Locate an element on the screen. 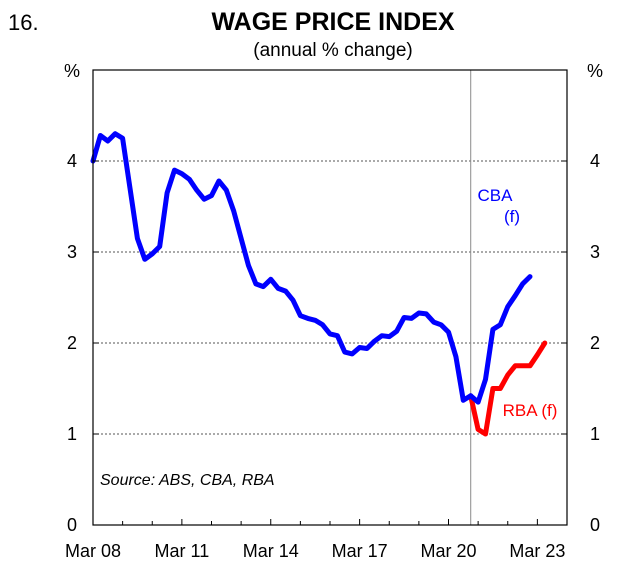 The height and width of the screenshot is (569, 620). y-axis-unit-right: % is located at coordinates (595, 71).